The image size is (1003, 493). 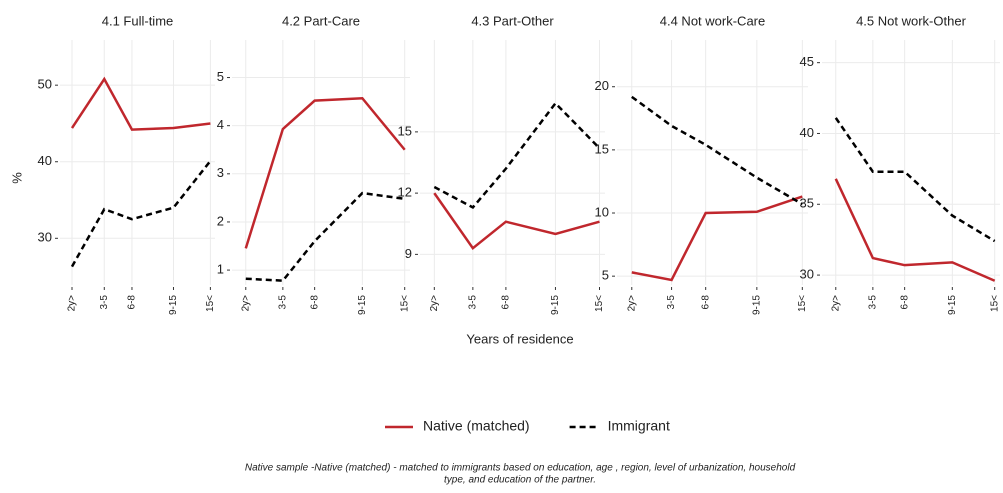 I want to click on y-tick-label: 2, so click(x=220, y=220).